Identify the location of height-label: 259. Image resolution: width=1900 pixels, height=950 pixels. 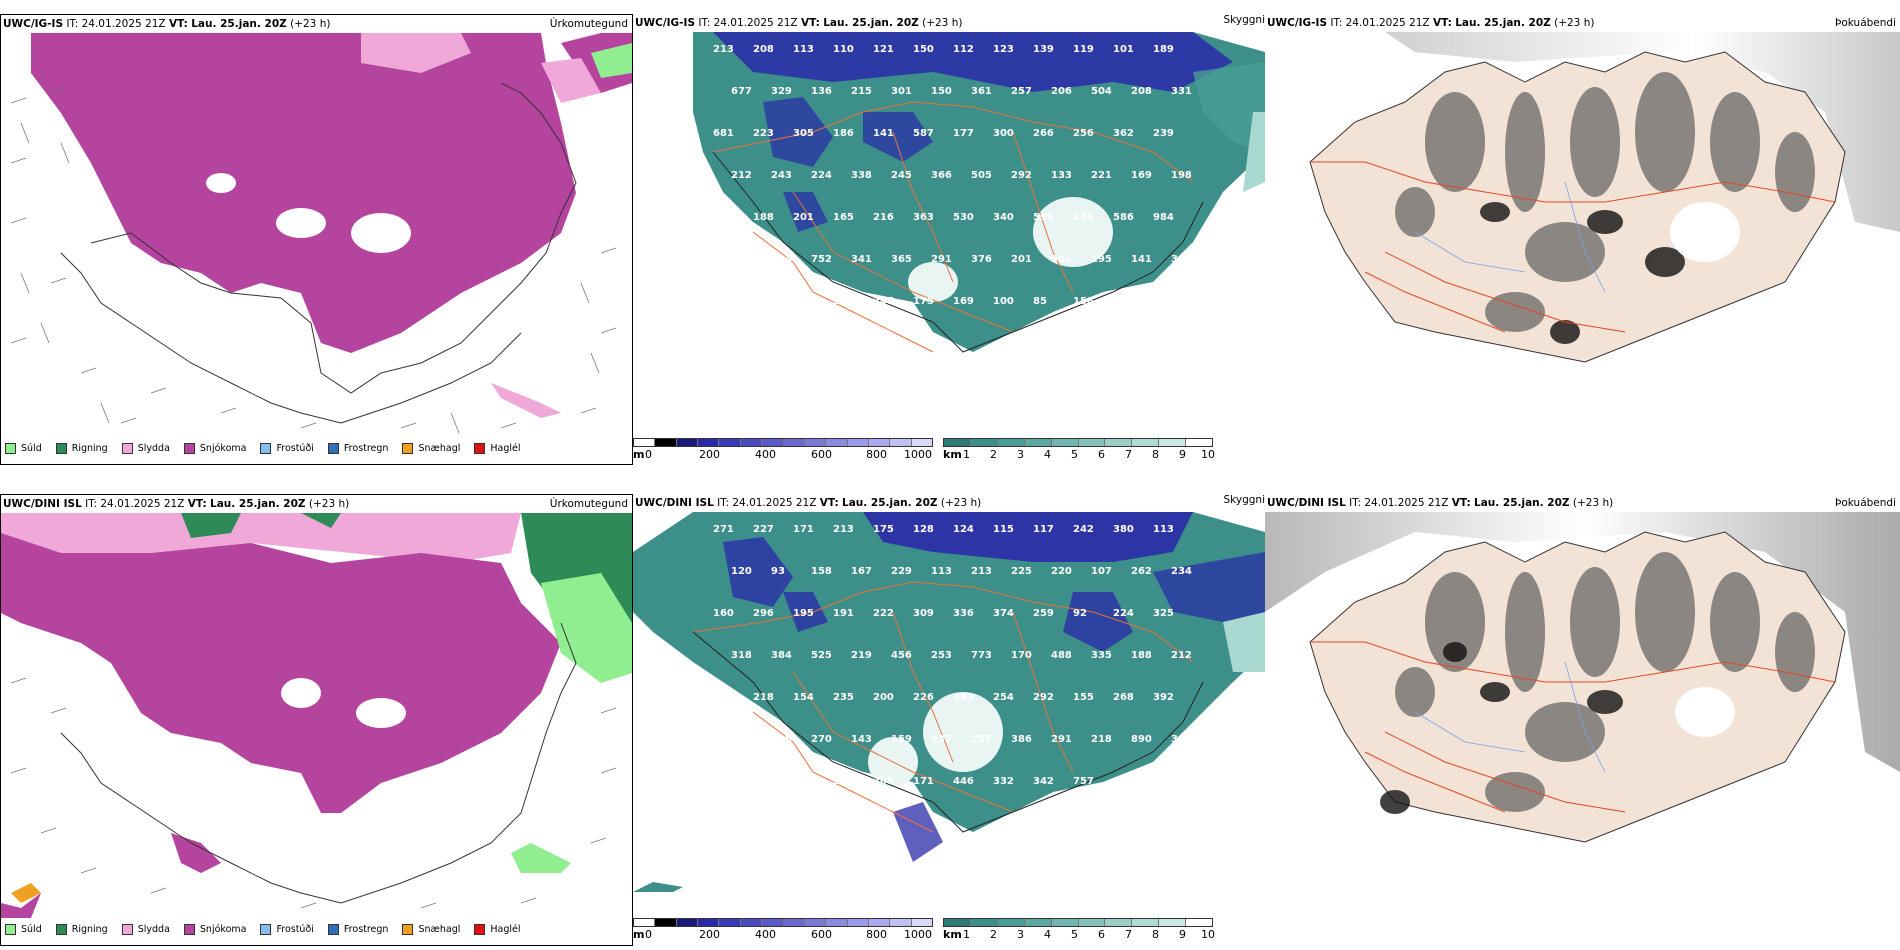
(1043, 613).